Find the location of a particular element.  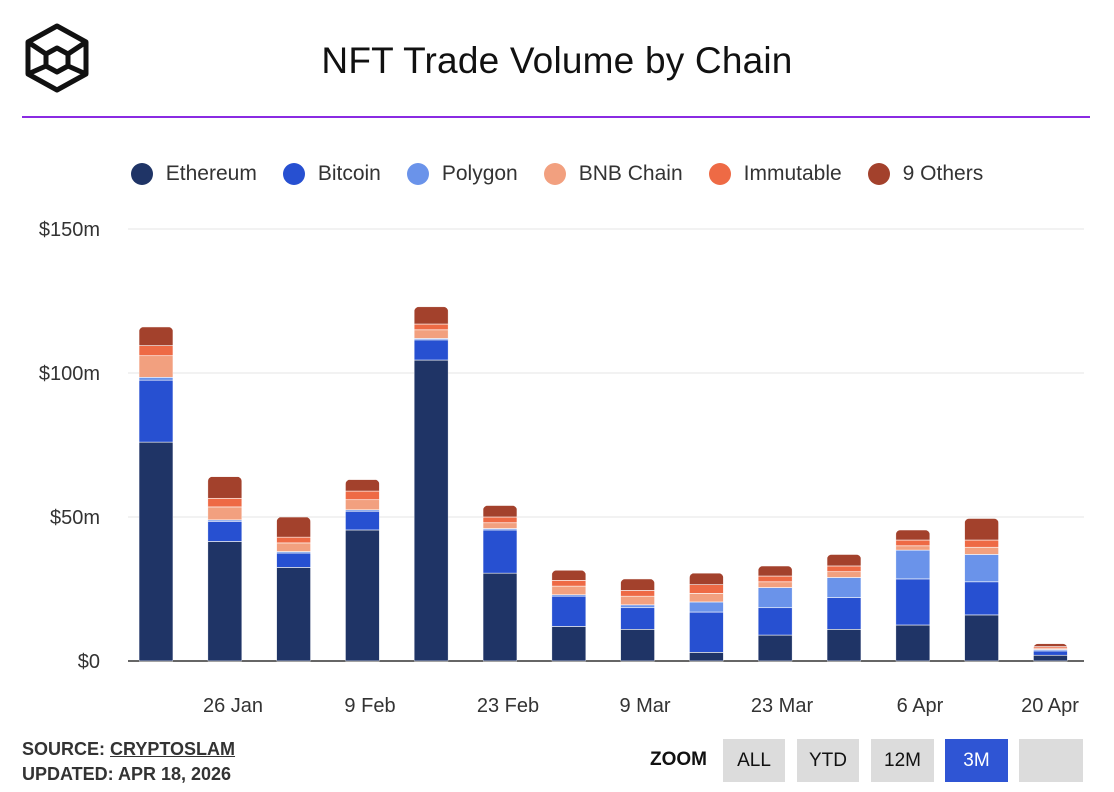

legend-item-immutable: Immutable is located at coordinates (775, 174).